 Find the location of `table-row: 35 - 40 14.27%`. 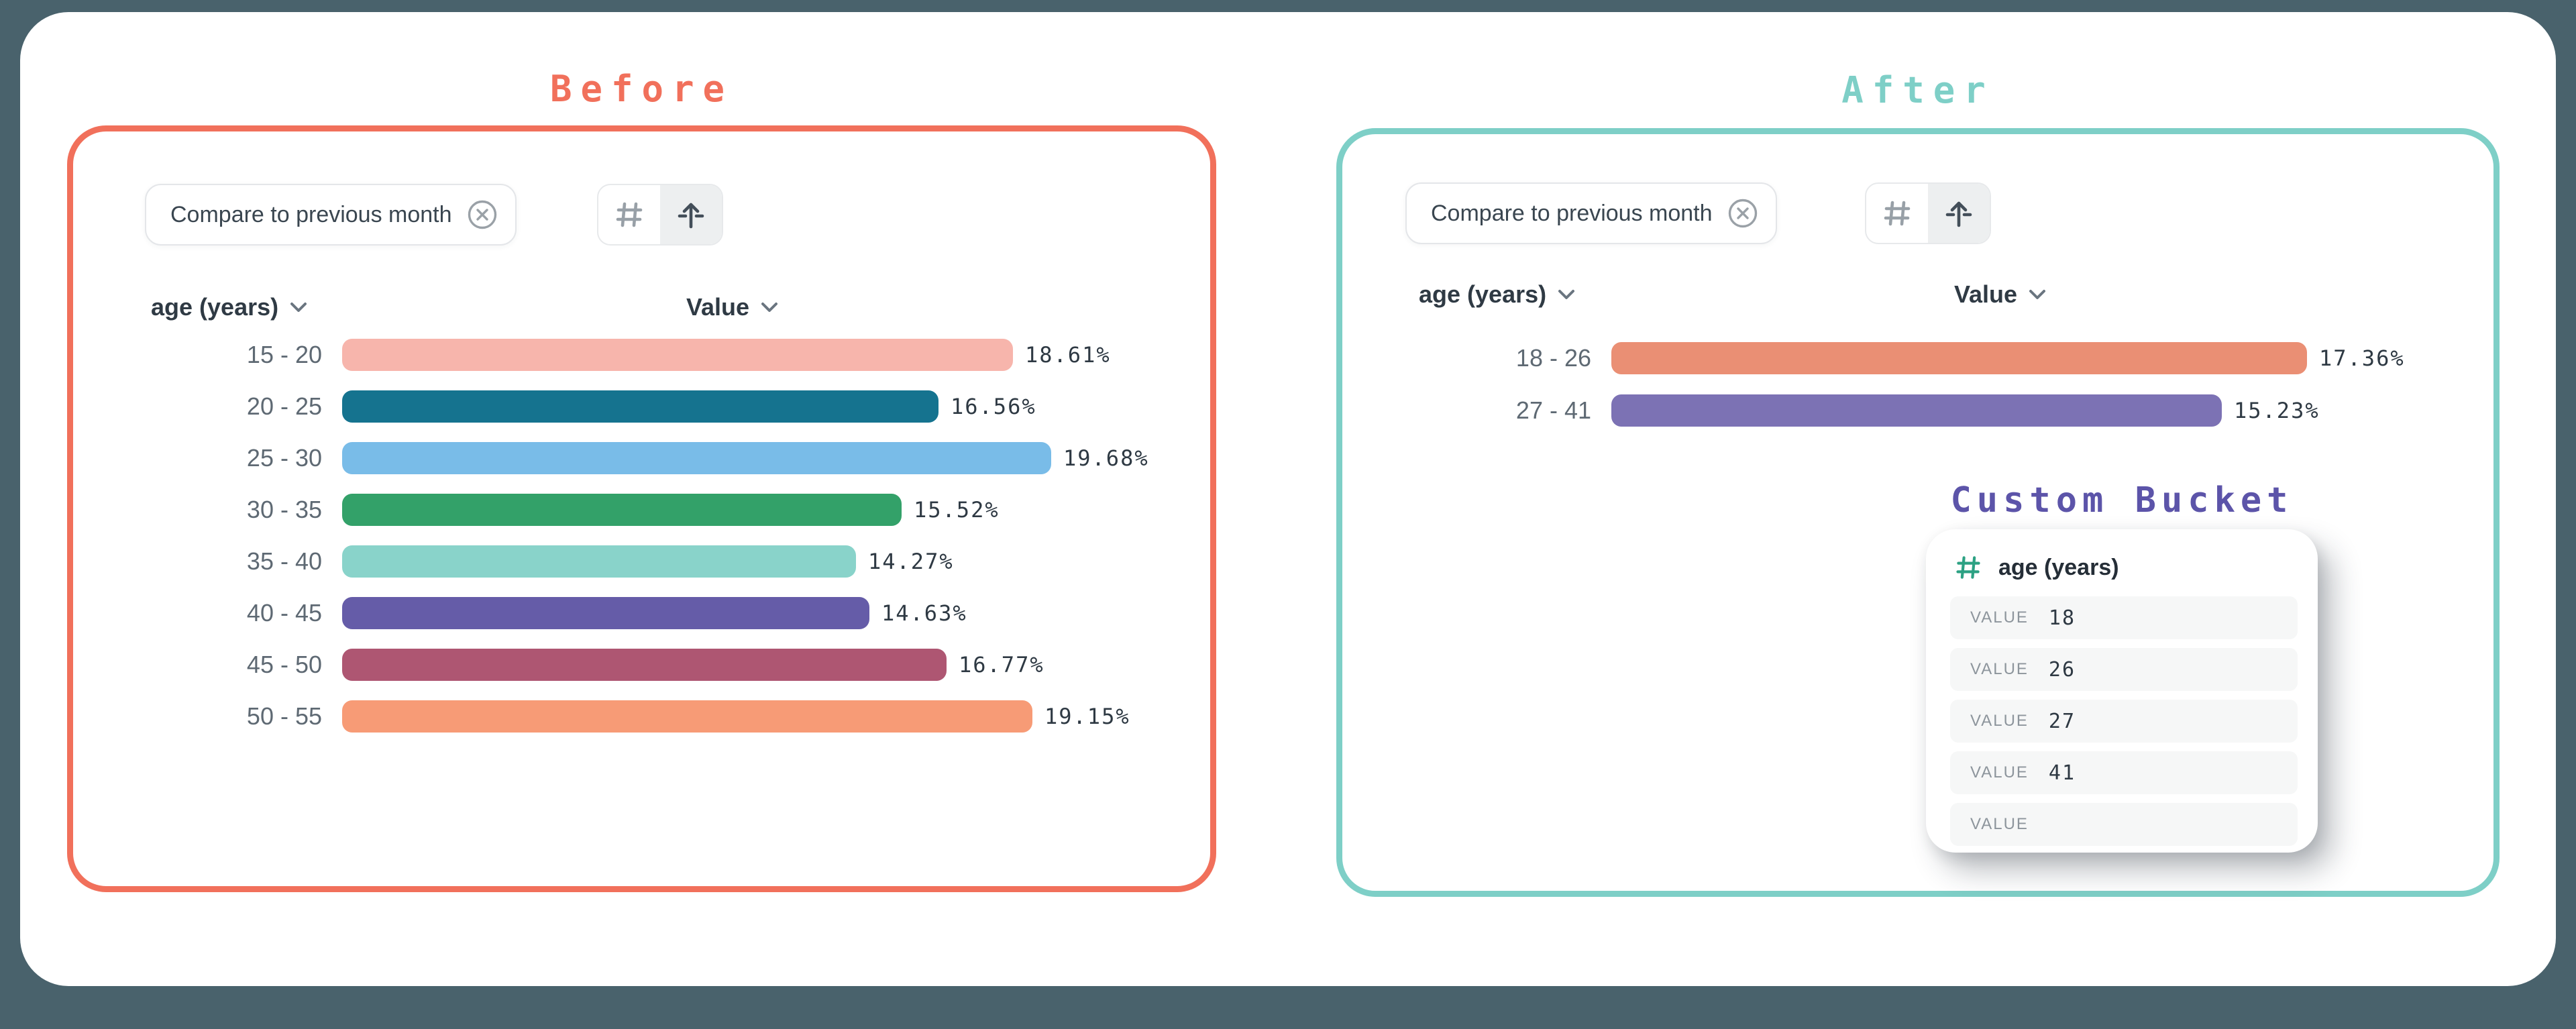

table-row: 35 - 40 14.27% is located at coordinates (635, 561).